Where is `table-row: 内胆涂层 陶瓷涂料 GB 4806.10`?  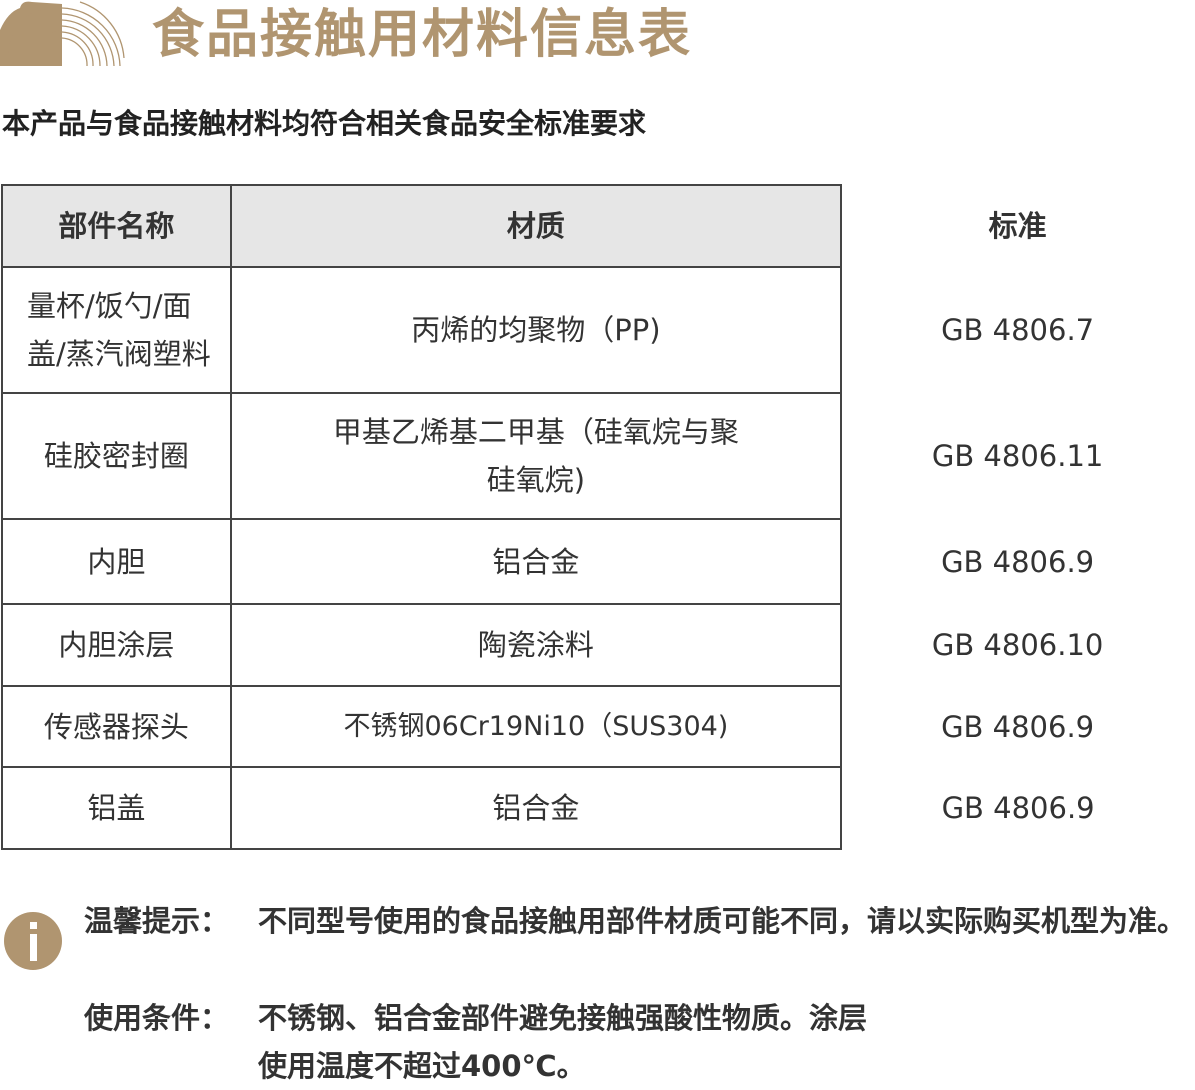 table-row: 内胆涂层 陶瓷涂料 GB 4806.10 is located at coordinates (597, 645).